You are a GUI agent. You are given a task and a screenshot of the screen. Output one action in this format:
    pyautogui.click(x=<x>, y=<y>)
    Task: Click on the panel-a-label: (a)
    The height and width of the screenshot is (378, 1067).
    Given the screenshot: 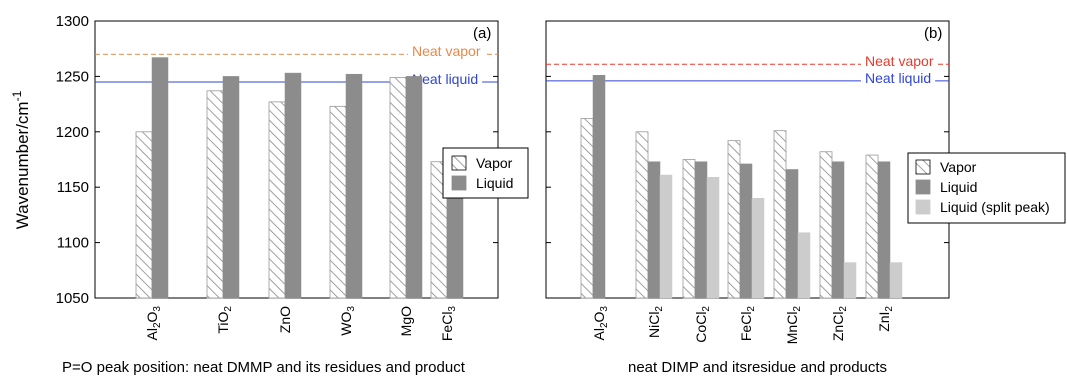 What is the action you would take?
    pyautogui.click(x=482, y=33)
    